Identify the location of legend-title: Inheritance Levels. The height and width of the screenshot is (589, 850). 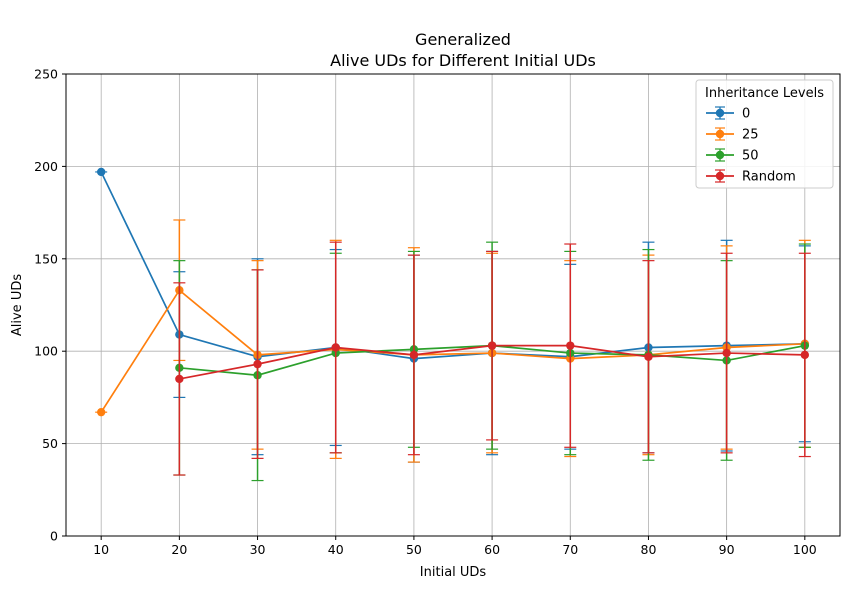
(764, 93).